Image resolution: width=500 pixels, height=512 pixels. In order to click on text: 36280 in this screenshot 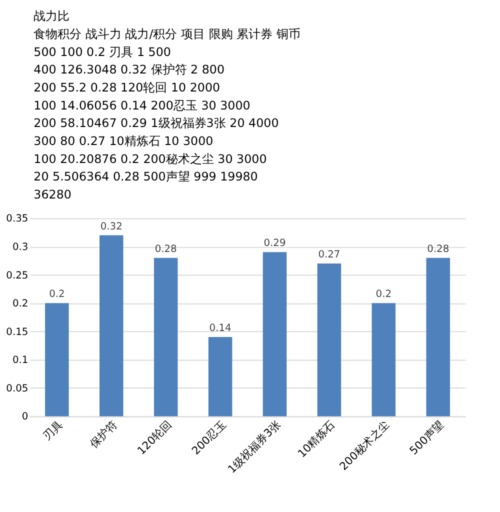, I will do `click(53, 194)`.